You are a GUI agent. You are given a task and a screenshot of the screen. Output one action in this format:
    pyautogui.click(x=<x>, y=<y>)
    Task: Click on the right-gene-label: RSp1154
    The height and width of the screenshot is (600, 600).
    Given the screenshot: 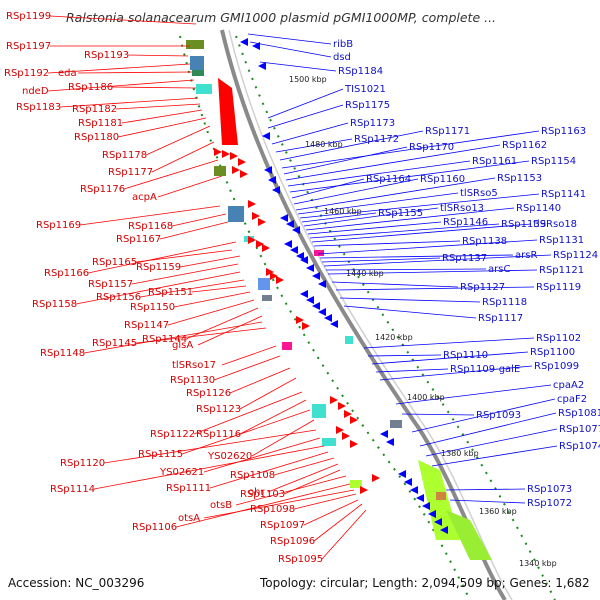 What is the action you would take?
    pyautogui.click(x=553, y=161)
    